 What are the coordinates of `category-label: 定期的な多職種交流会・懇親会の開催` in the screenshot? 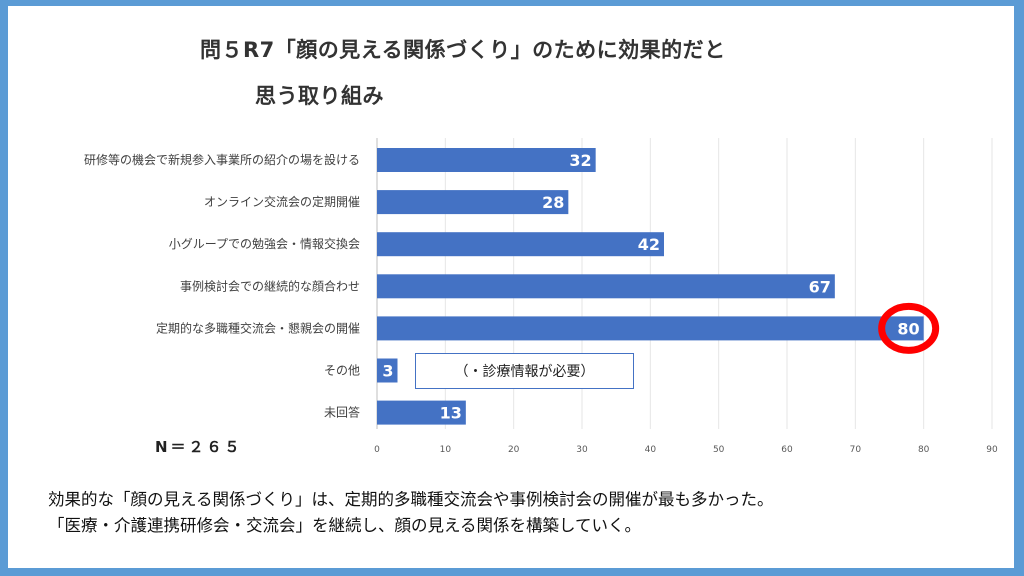 It's located at (258, 327).